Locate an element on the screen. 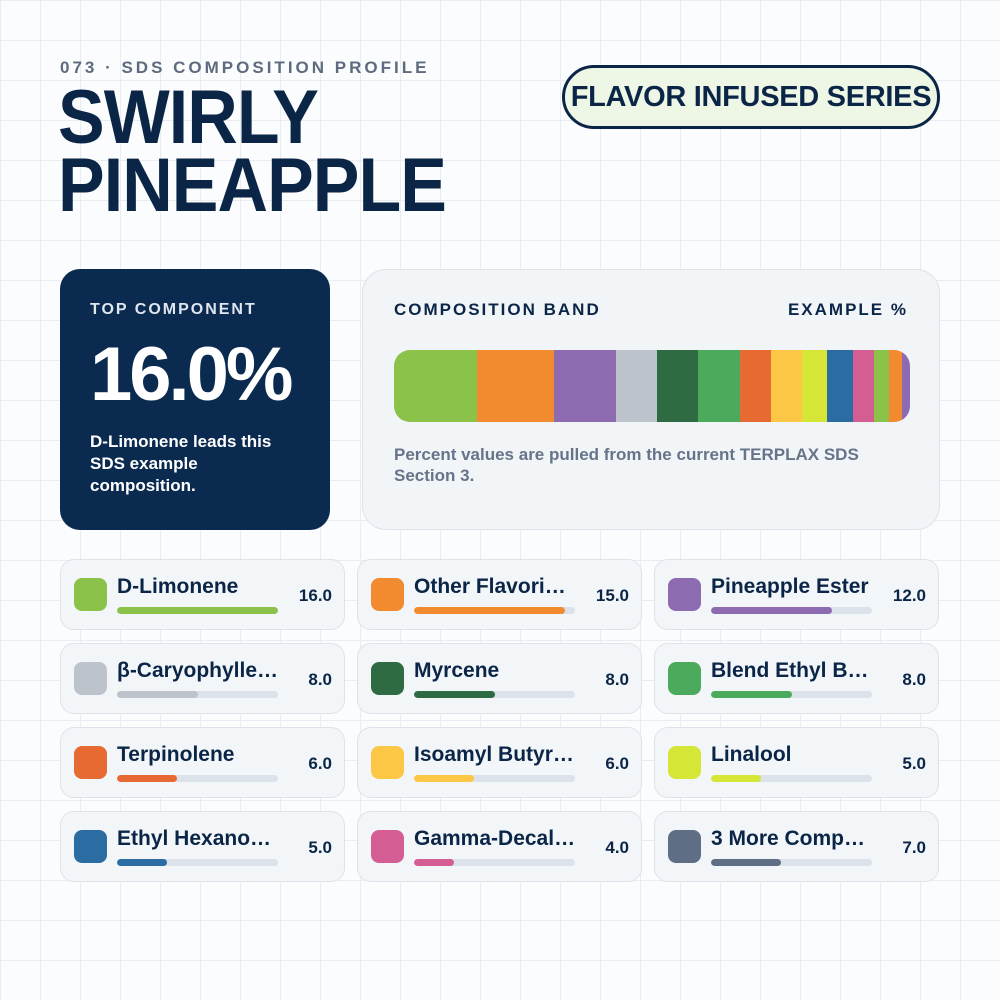 This screenshot has width=1000, height=1000. component-card: Other Flavoring Agents 15.0 is located at coordinates (499, 594).